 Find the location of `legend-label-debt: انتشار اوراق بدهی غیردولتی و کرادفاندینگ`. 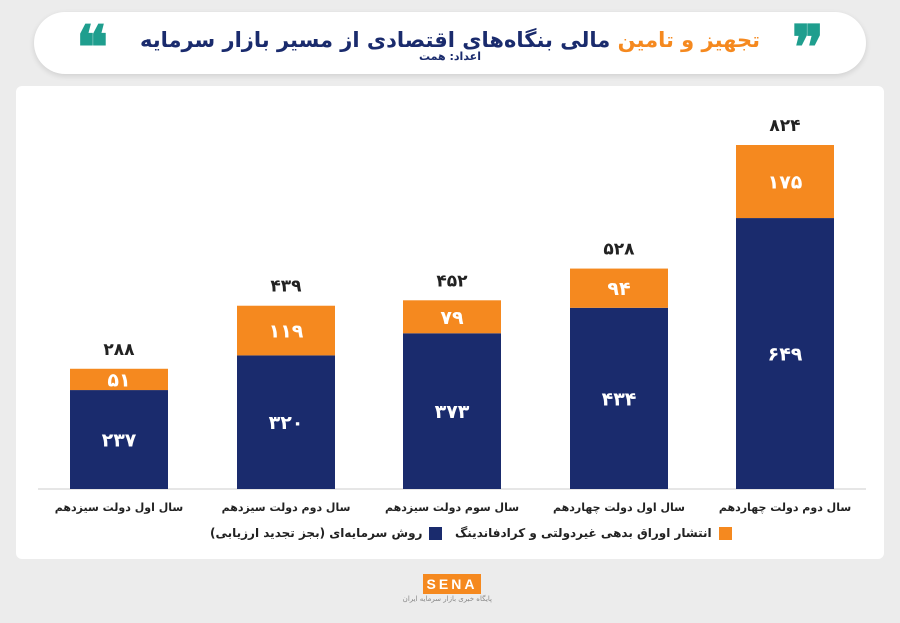

legend-label-debt: انتشار اوراق بدهی غیردولتی و کرادفاندینگ is located at coordinates (583, 533).